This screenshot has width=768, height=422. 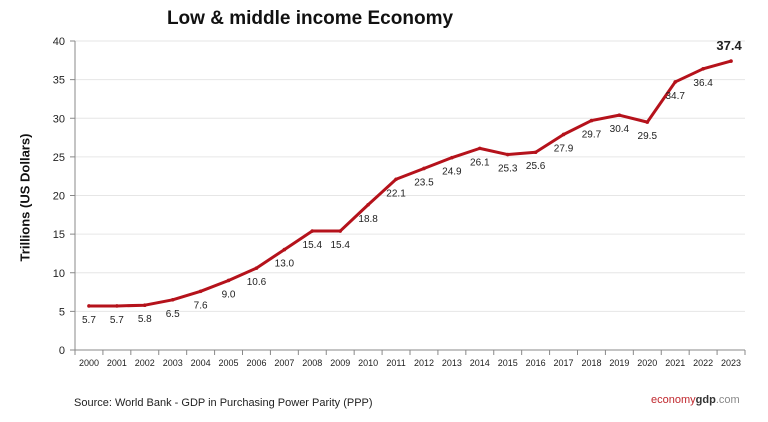 What do you see at coordinates (480, 162) in the screenshot?
I see `data-label: 26.1` at bounding box center [480, 162].